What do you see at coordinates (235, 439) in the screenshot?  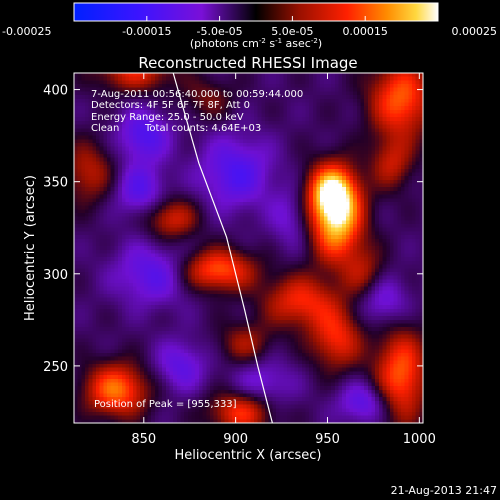 I see `x-tick-label: 900` at bounding box center [235, 439].